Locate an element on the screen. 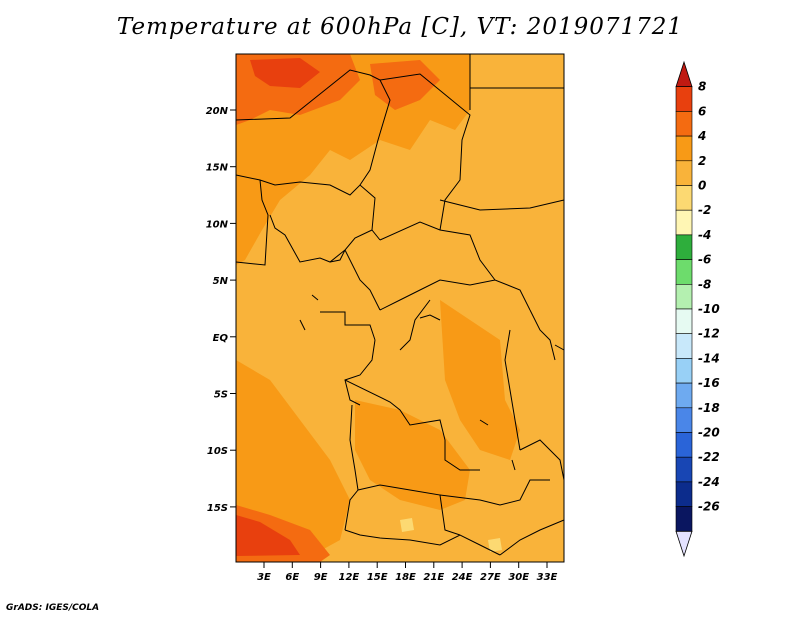 The height and width of the screenshot is (618, 800). colorbar-label: -8 is located at coordinates (704, 284).